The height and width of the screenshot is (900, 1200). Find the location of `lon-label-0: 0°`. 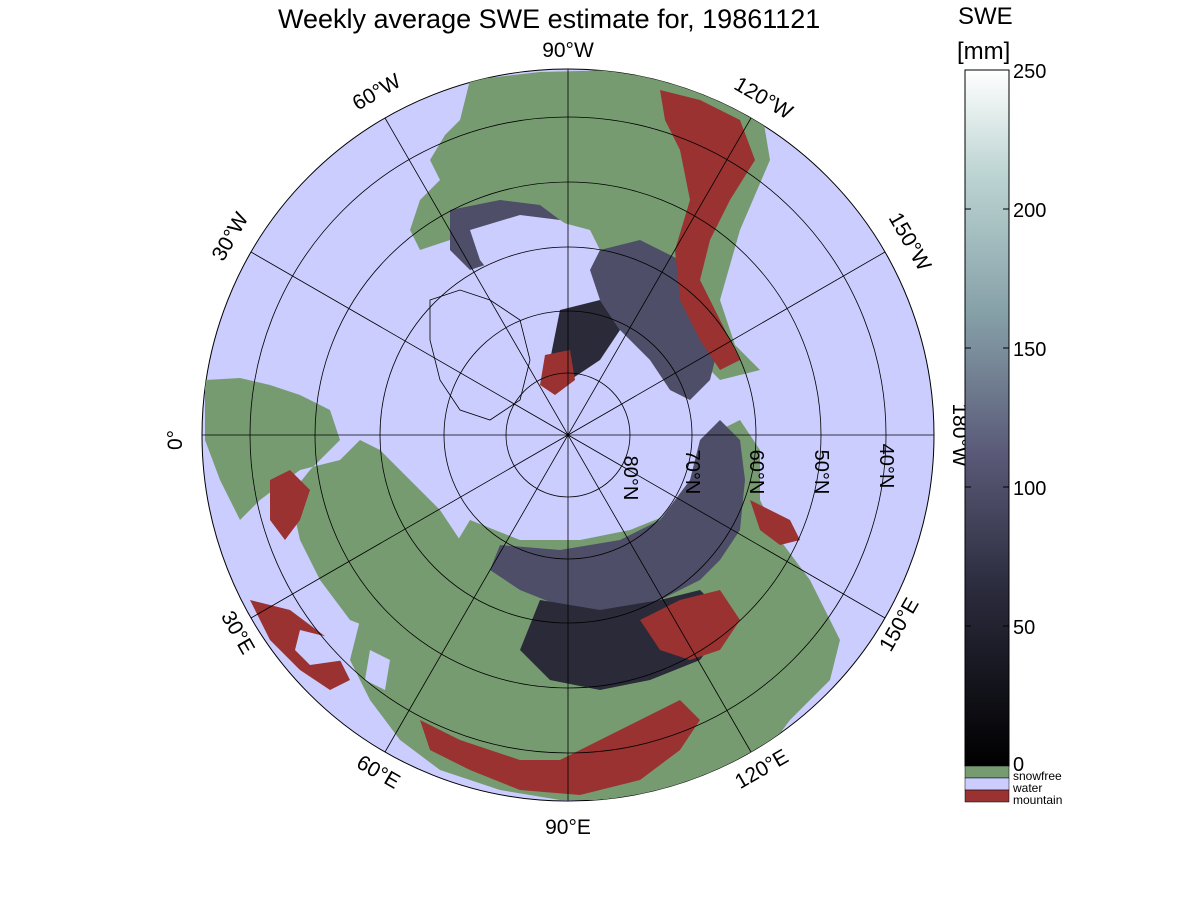

lon-label-0: 0° is located at coordinates (175, 440).